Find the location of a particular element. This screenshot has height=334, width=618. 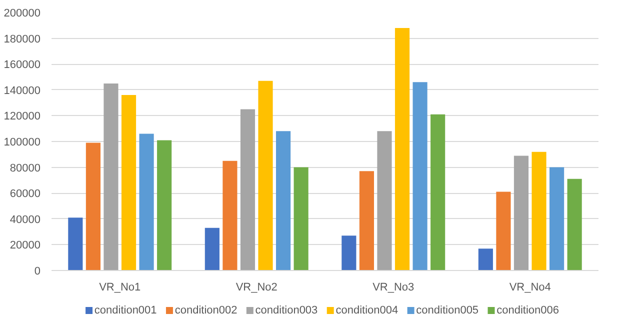

x-tick-label: VR_No4 is located at coordinates (530, 288).